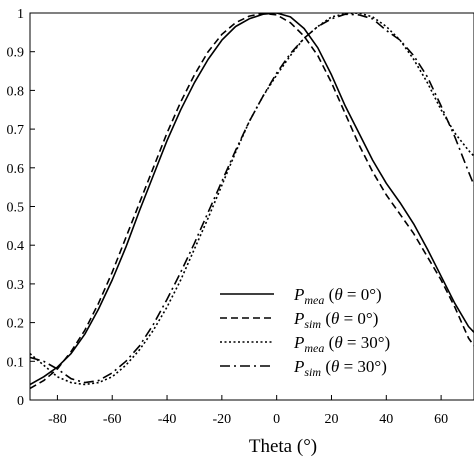  Describe the element at coordinates (222, 419) in the screenshot. I see `x-tick-label: -20` at that location.